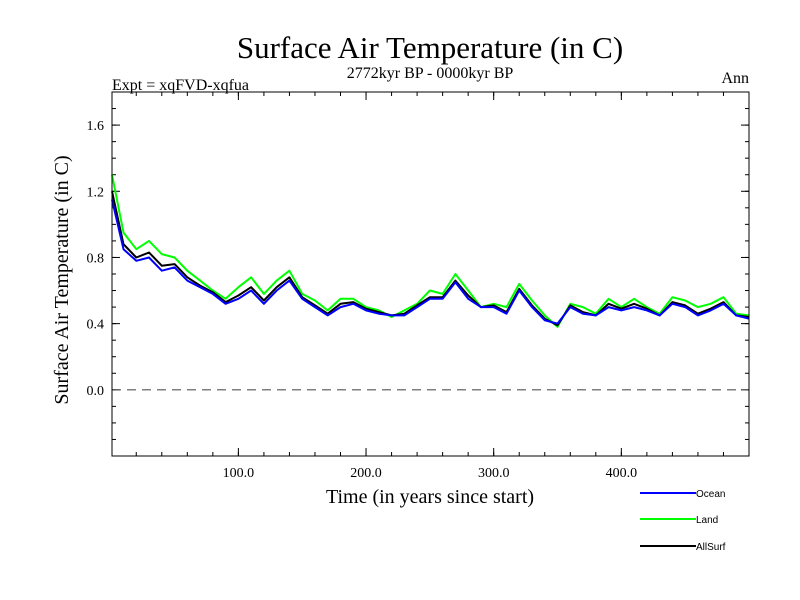  What do you see at coordinates (96, 192) in the screenshot?
I see `y-tick-label: 1.2` at bounding box center [96, 192].